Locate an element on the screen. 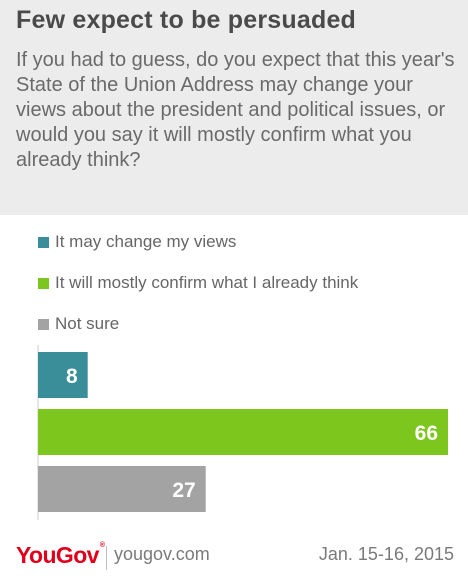  yougov-logo: YouGov® is located at coordinates (60, 555).